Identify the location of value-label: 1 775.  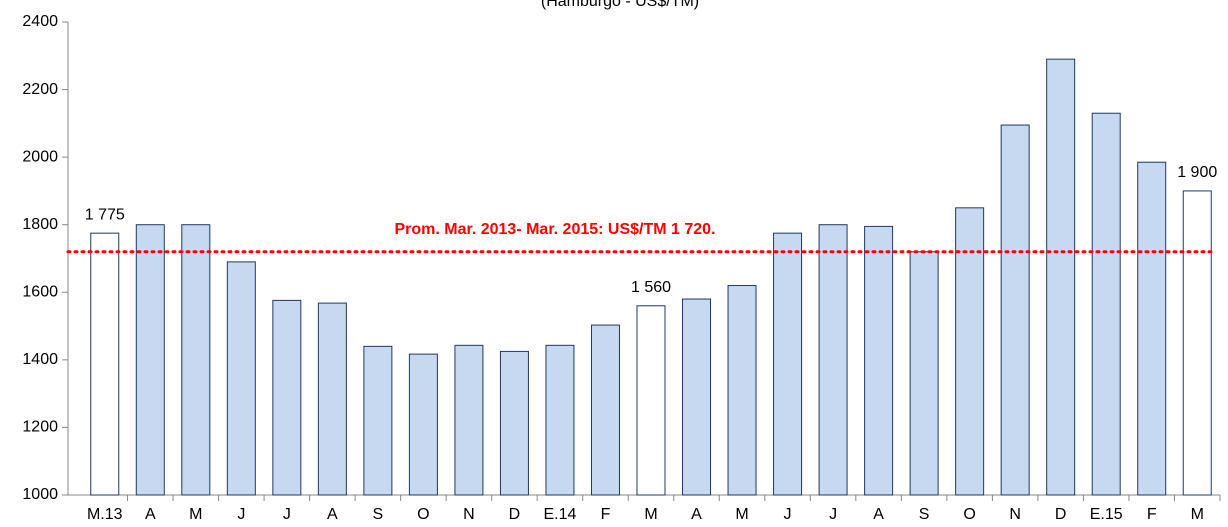
(105, 214).